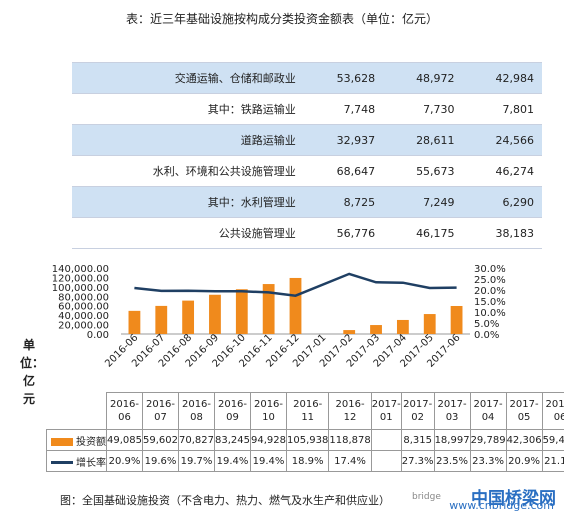 The width and height of the screenshot is (564, 514). I want to click on category-cell: 2016-11, so click(307, 411).